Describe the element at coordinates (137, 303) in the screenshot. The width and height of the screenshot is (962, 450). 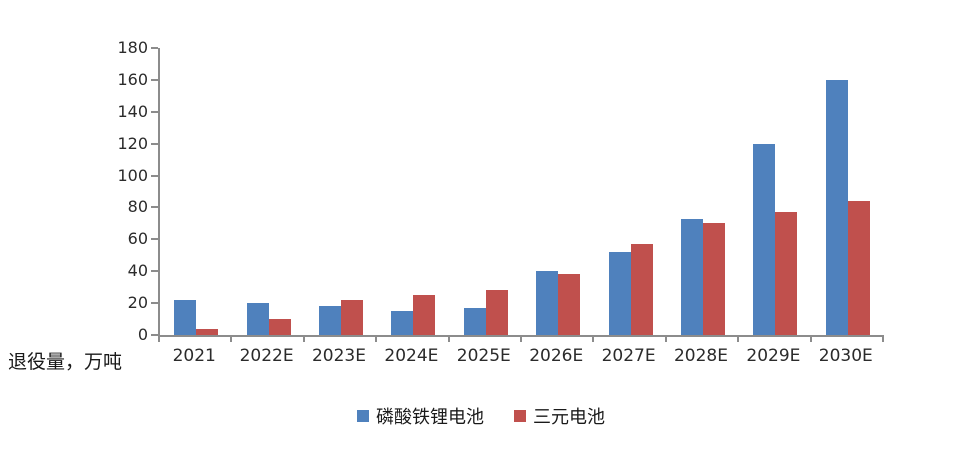
I see `y-tick-label: 20` at that location.